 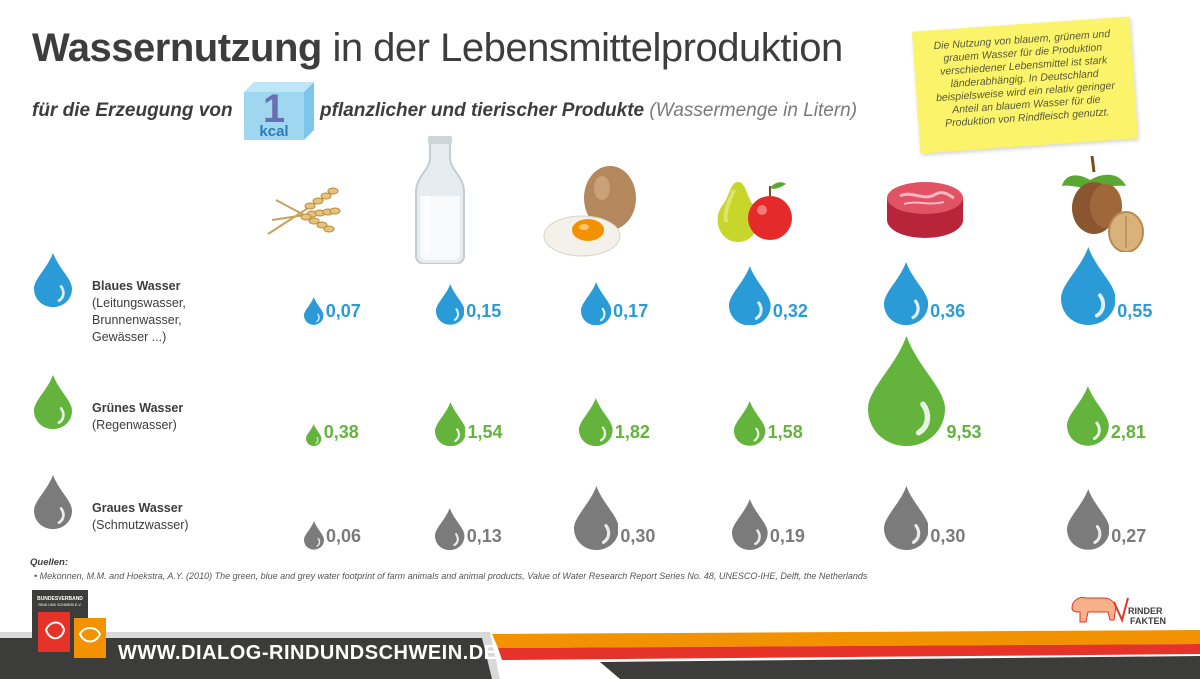 What do you see at coordinates (49, 562) in the screenshot?
I see `sources-title: Quellen:` at bounding box center [49, 562].